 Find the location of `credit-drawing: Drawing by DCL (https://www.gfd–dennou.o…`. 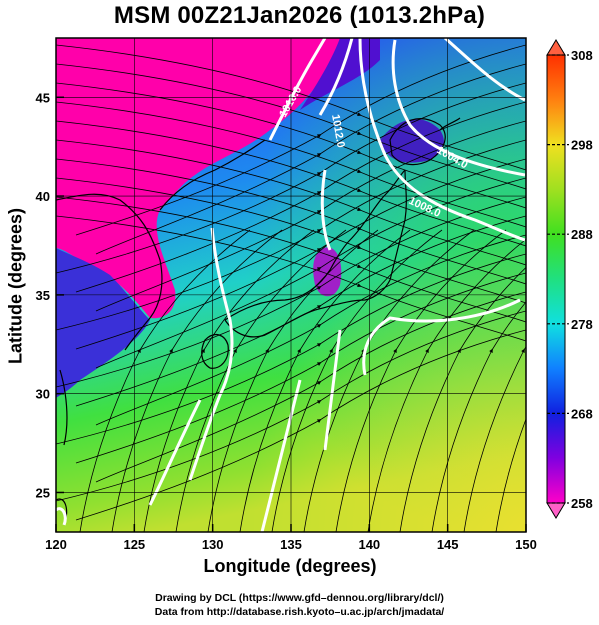

credit-drawing: Drawing by DCL (https://www.gfd–dennou.o… is located at coordinates (299, 598).